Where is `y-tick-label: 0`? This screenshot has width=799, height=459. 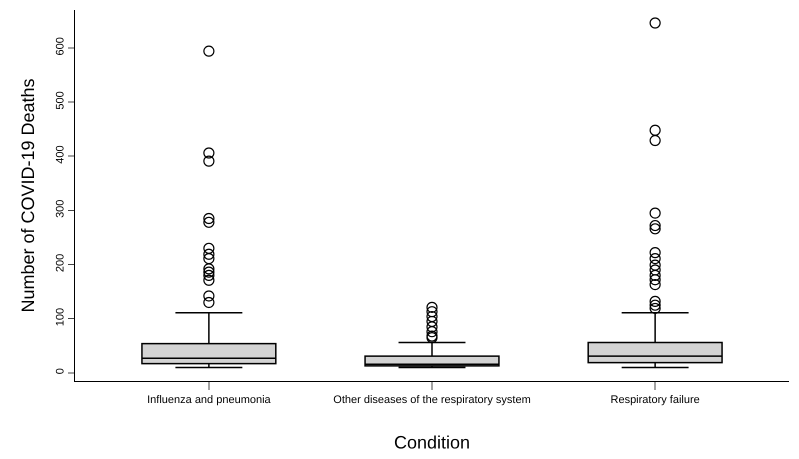
y-tick-label: 0 is located at coordinates (60, 371).